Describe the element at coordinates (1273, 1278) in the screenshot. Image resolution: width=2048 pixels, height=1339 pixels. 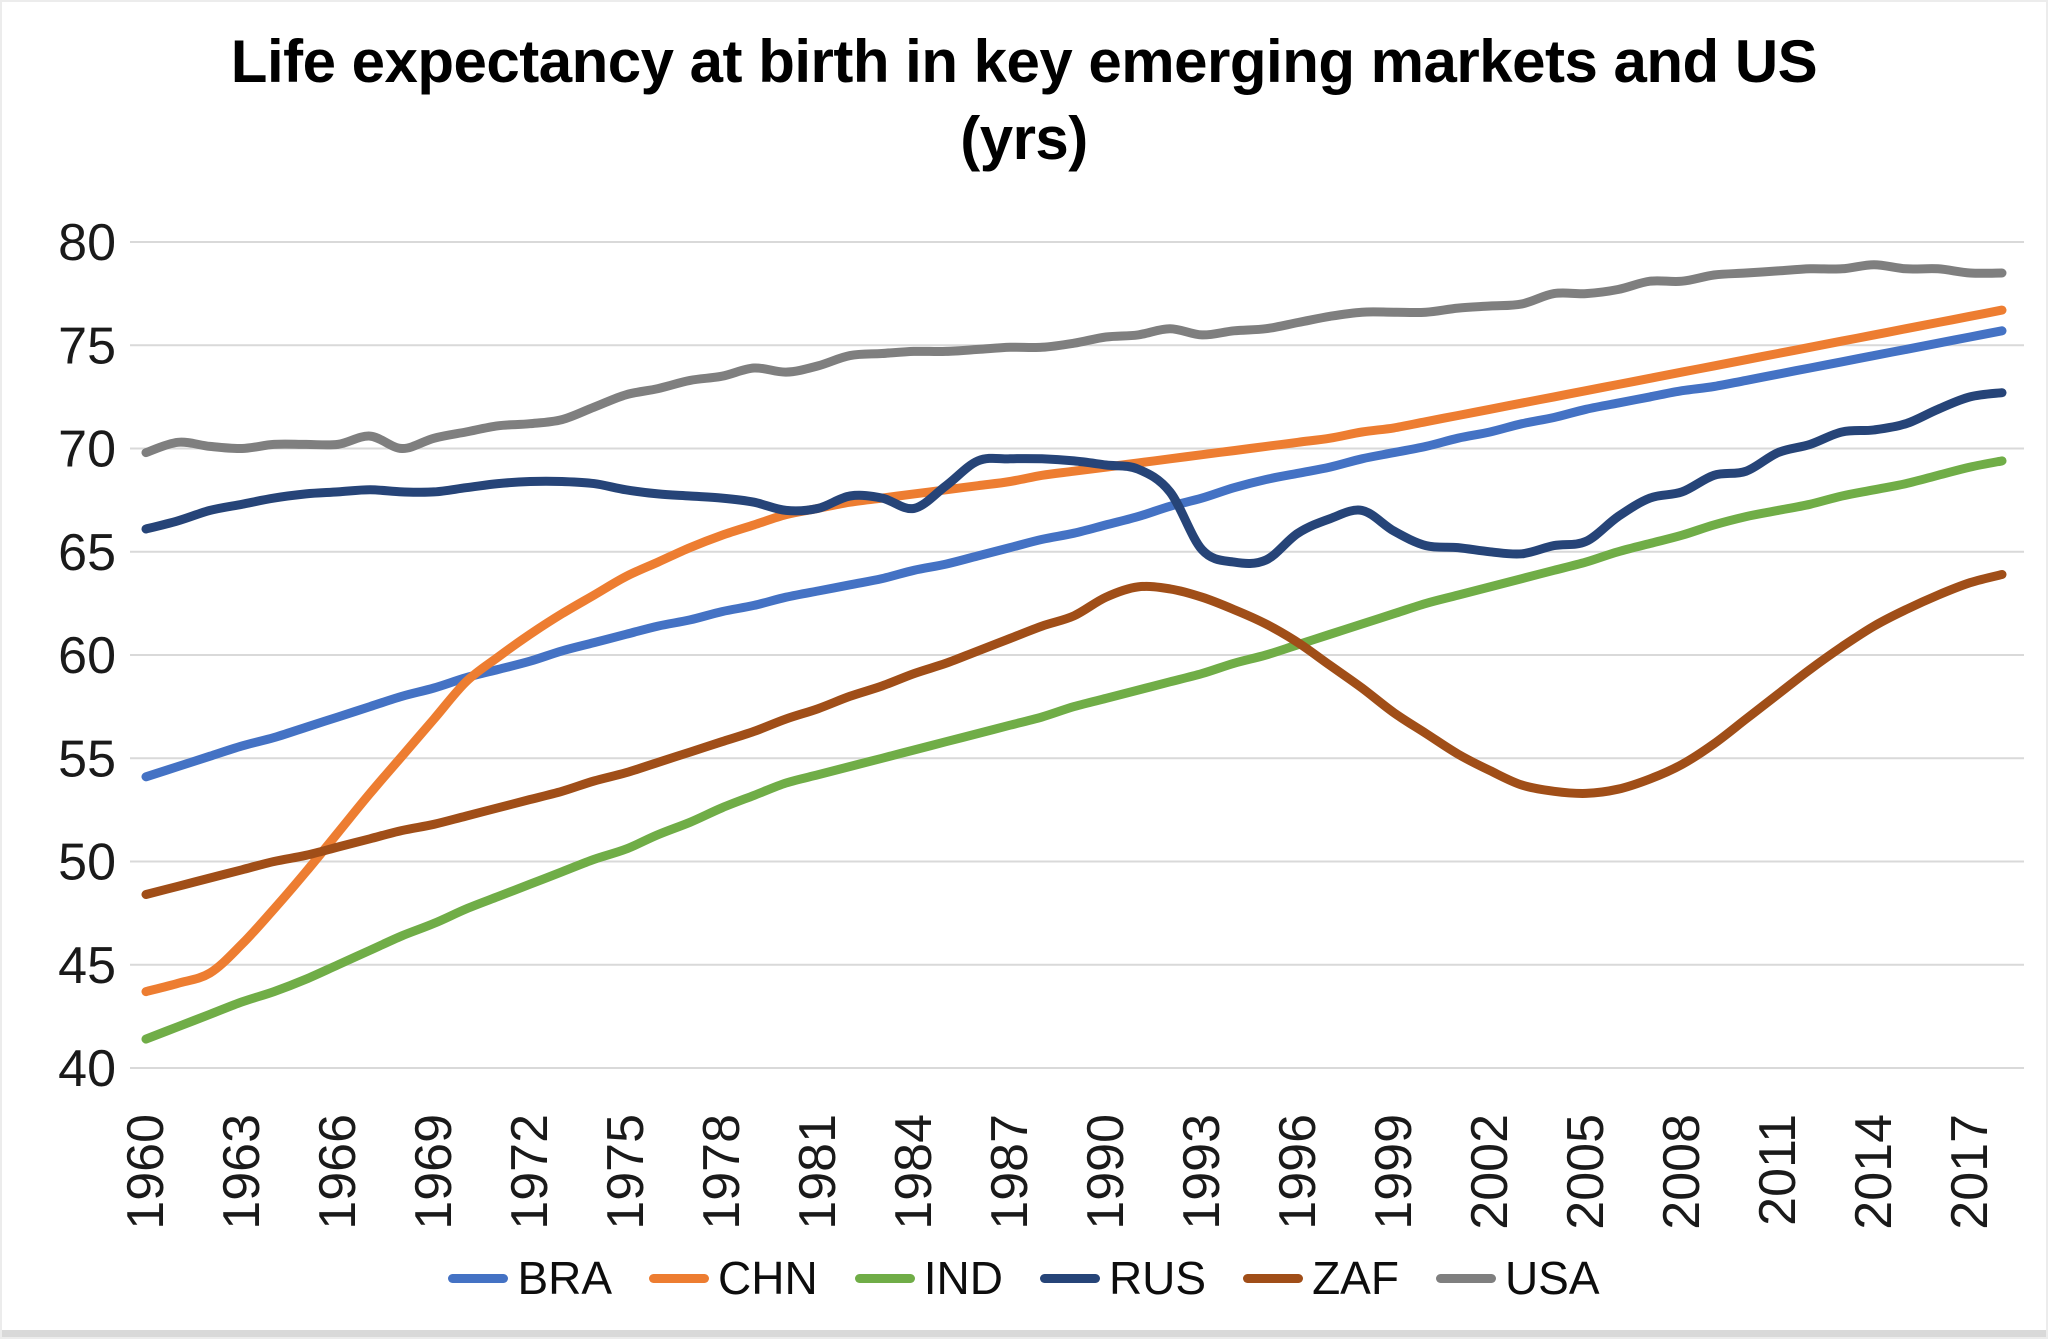
I see `legend-swatch-zaf` at that location.